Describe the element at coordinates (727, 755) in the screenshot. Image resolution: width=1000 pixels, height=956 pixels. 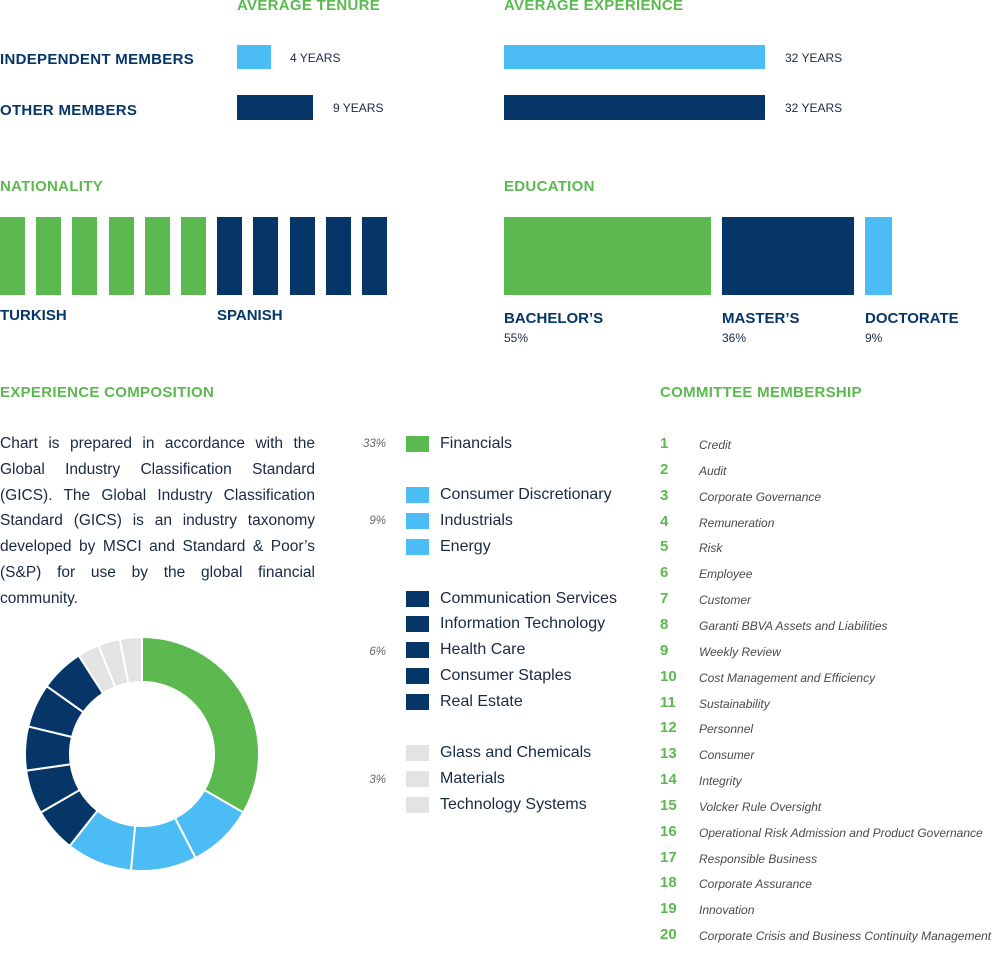
I see `committee-name: Consumer` at that location.